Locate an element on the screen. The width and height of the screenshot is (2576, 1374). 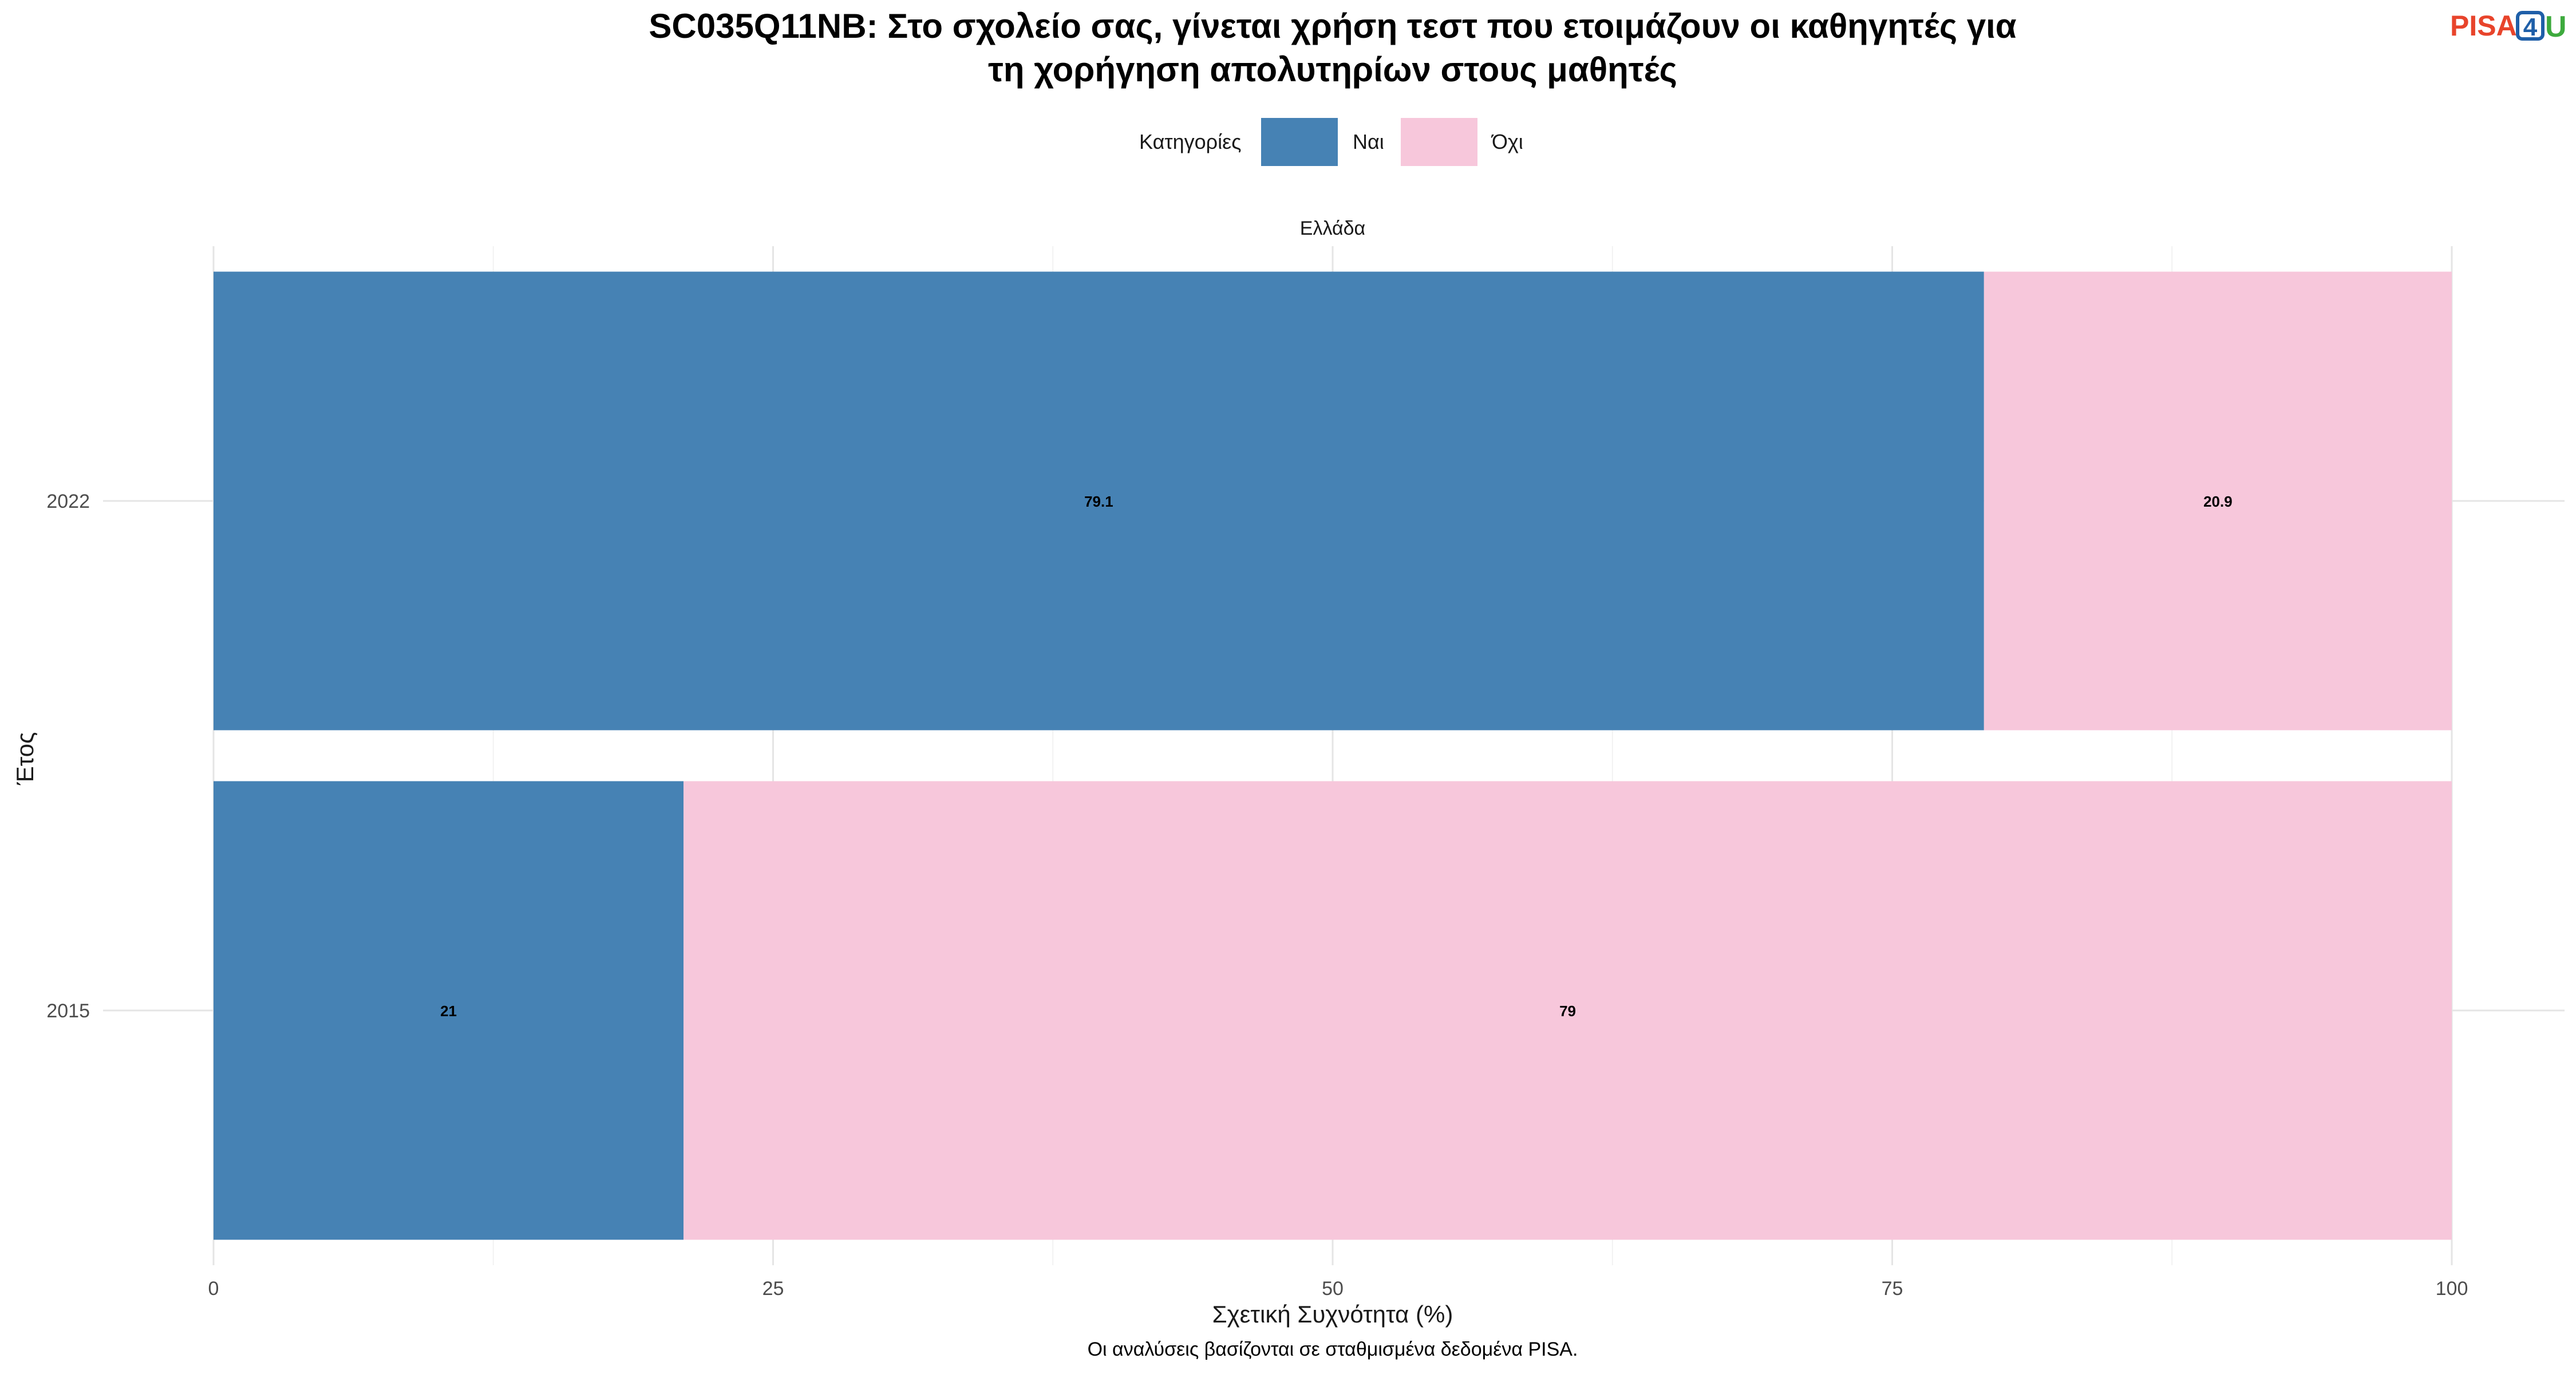
y-axis-title: Έτος is located at coordinates (24, 759).